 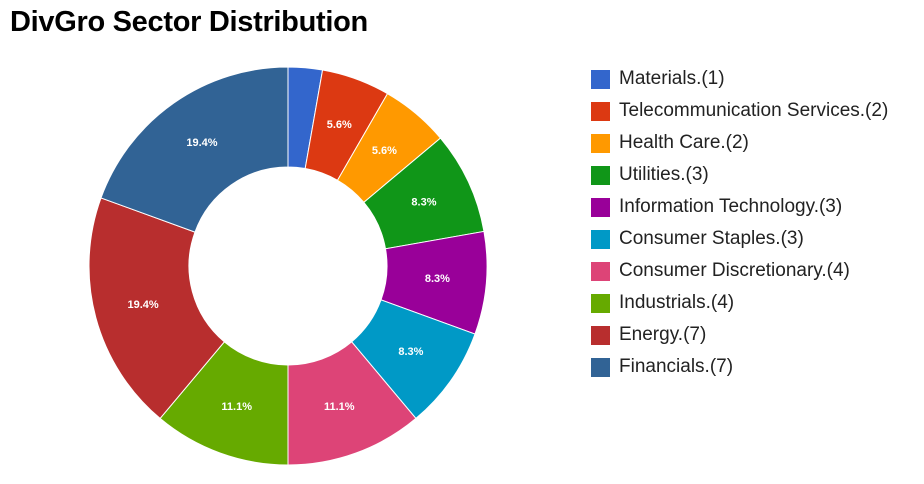 I want to click on legend-label: Industrials.(4), so click(x=677, y=302).